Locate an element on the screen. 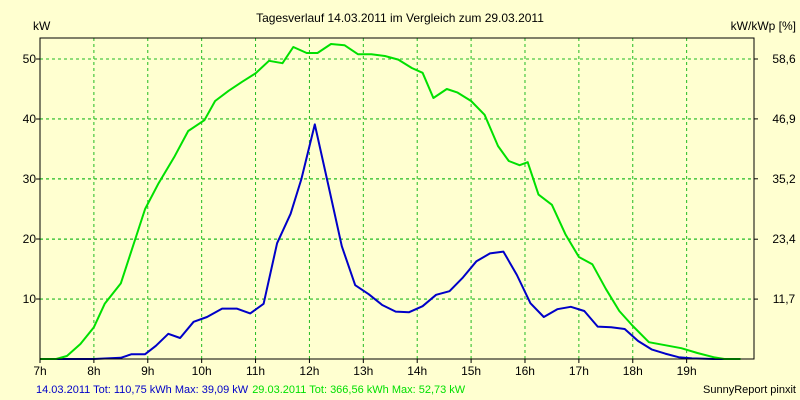 This screenshot has height=400, width=800. y-right-tick-label: 23,4 is located at coordinates (784, 239).